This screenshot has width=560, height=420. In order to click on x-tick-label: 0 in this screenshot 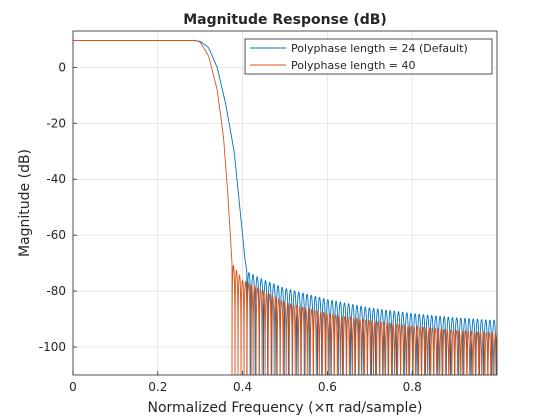, I will do `click(73, 387)`.